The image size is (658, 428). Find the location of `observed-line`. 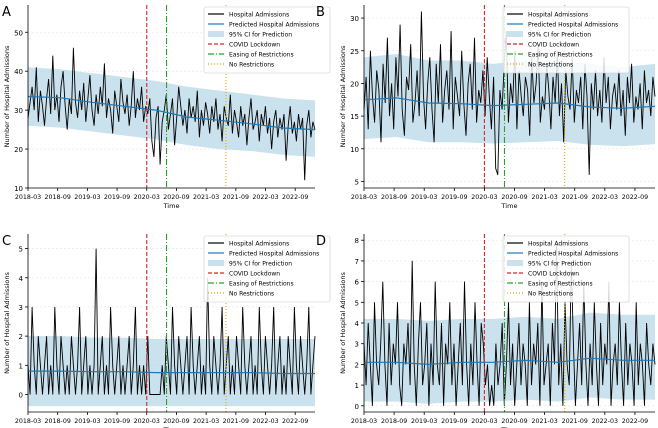

observed-line is located at coordinates (171, 114).